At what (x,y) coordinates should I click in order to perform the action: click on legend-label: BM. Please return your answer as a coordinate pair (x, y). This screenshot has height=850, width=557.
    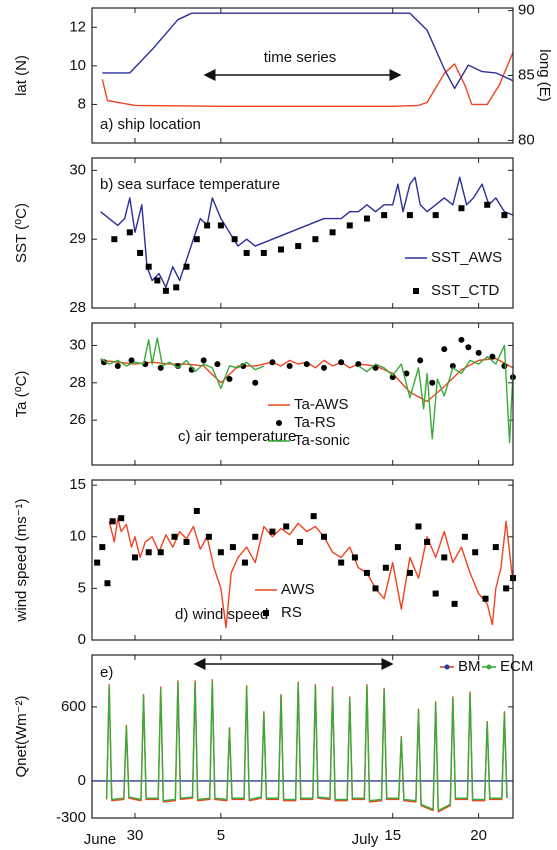
    Looking at the image, I should click on (469, 666).